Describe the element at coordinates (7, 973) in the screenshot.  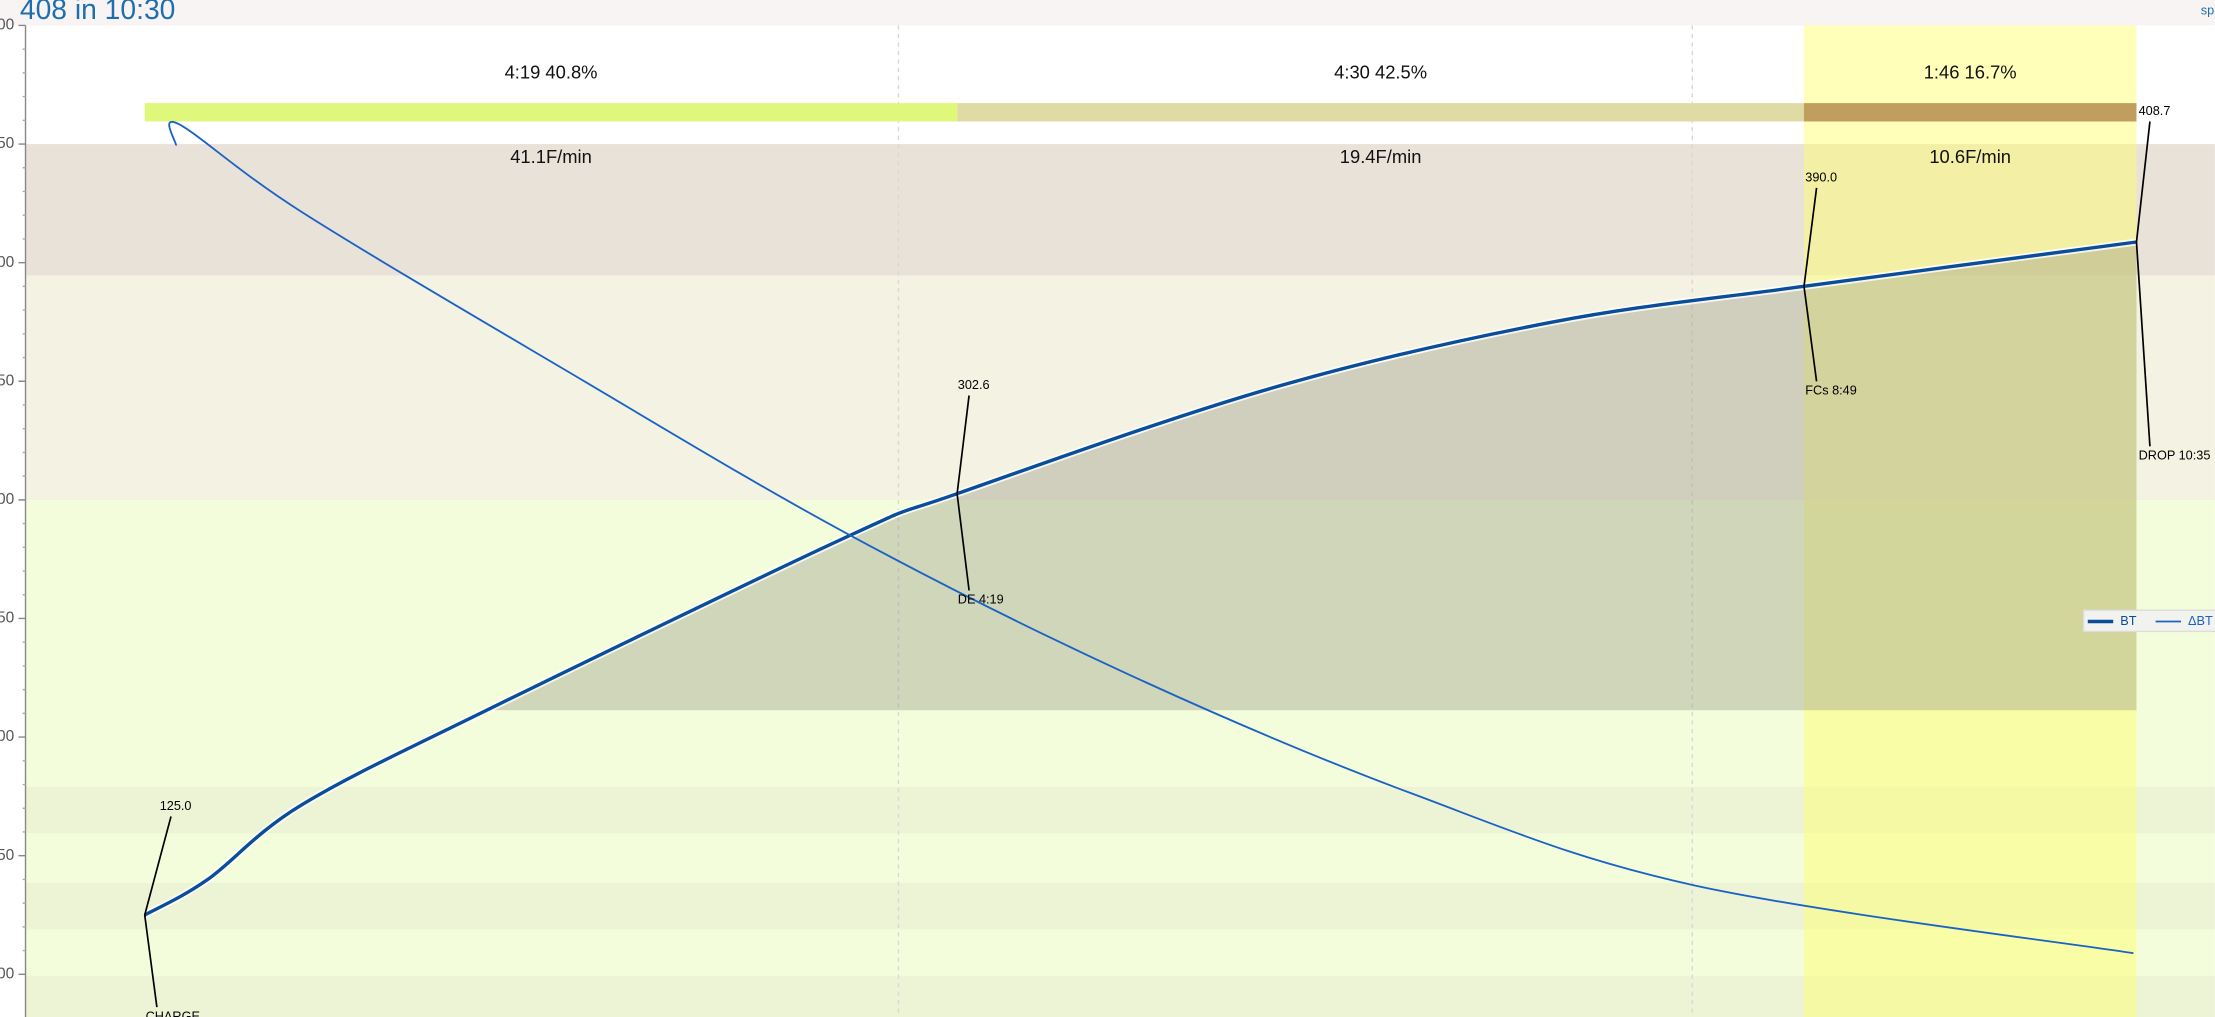
I see `y-tick-label: 100` at that location.